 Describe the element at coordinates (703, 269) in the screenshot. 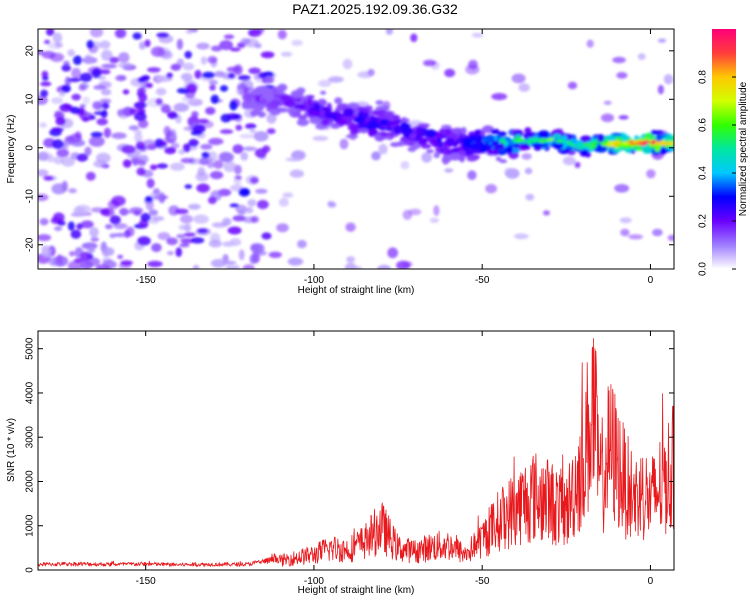

I see `colorbar-tick-label: 0.0` at that location.